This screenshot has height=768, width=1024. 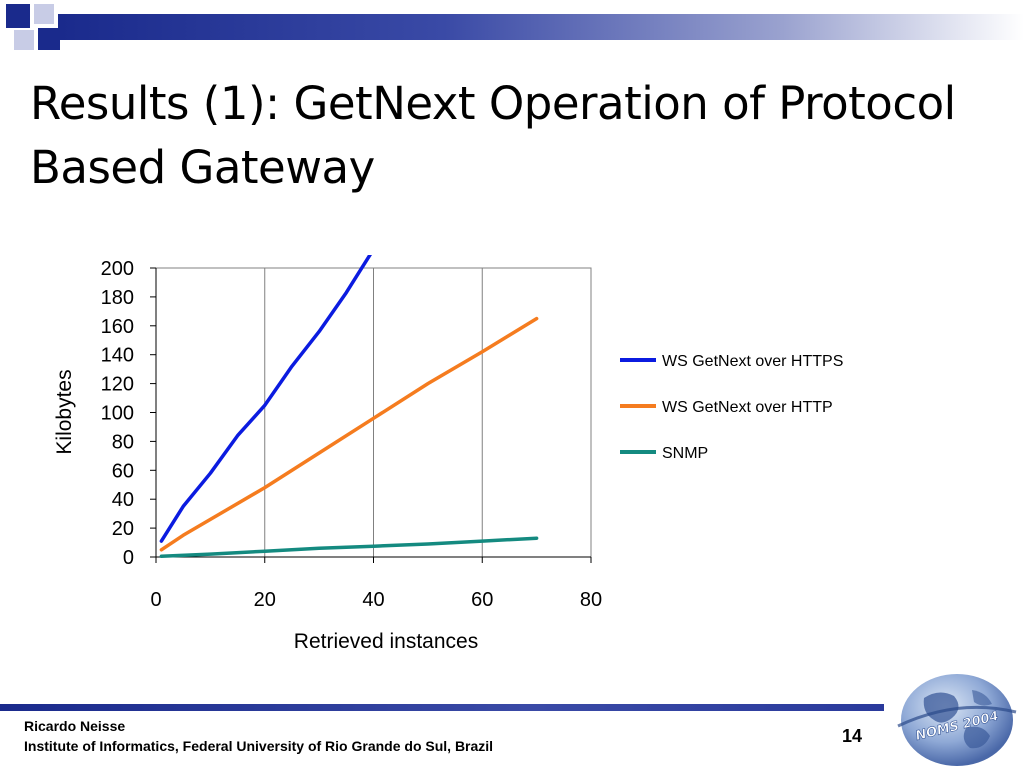 What do you see at coordinates (349, 547) in the screenshot?
I see `series-line-snmp` at bounding box center [349, 547].